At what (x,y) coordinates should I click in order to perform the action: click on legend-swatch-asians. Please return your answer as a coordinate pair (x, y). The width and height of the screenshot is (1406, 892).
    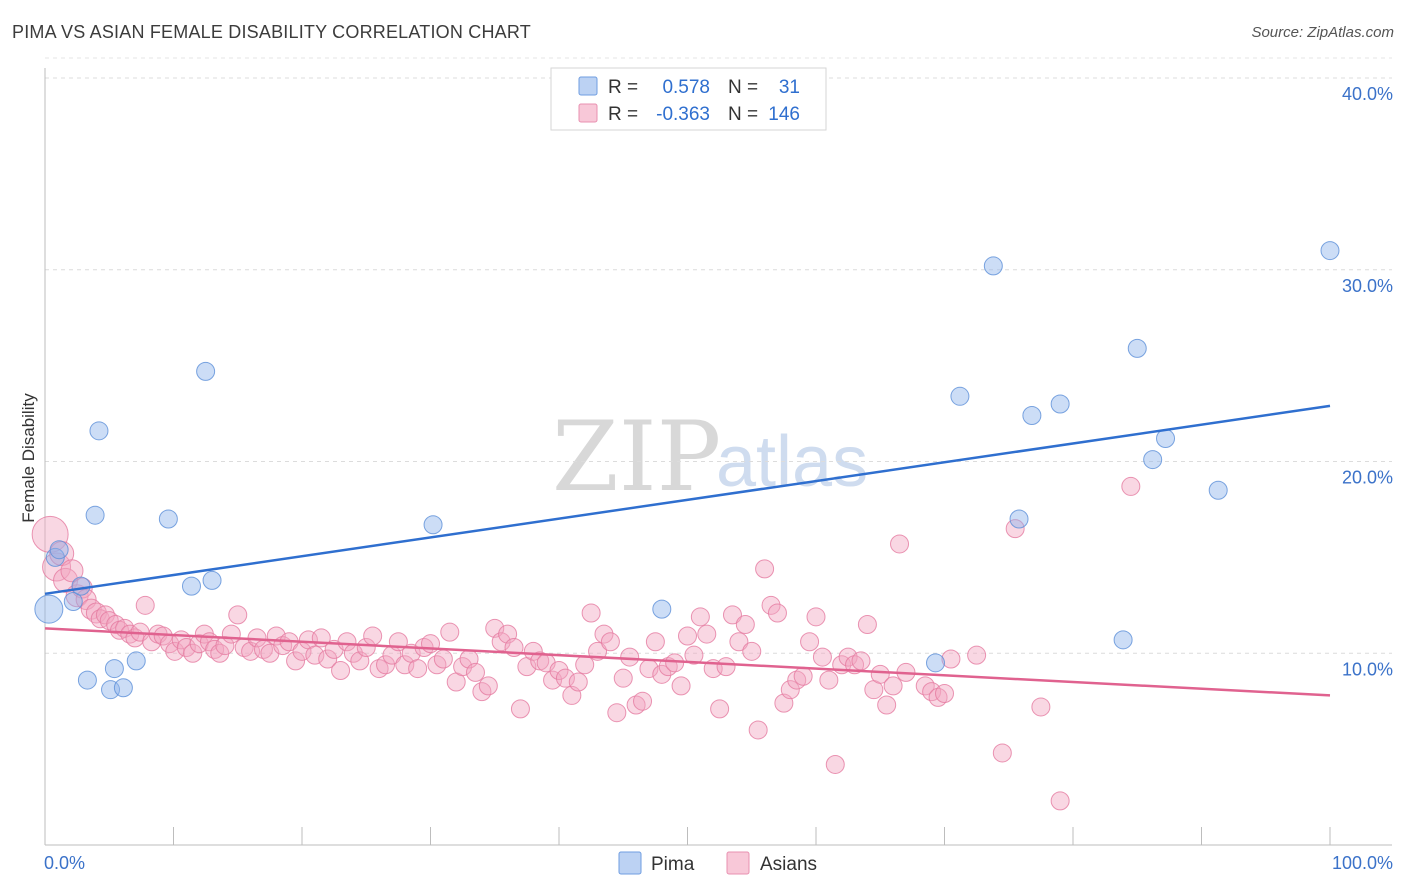
    Looking at the image, I should click on (588, 113).